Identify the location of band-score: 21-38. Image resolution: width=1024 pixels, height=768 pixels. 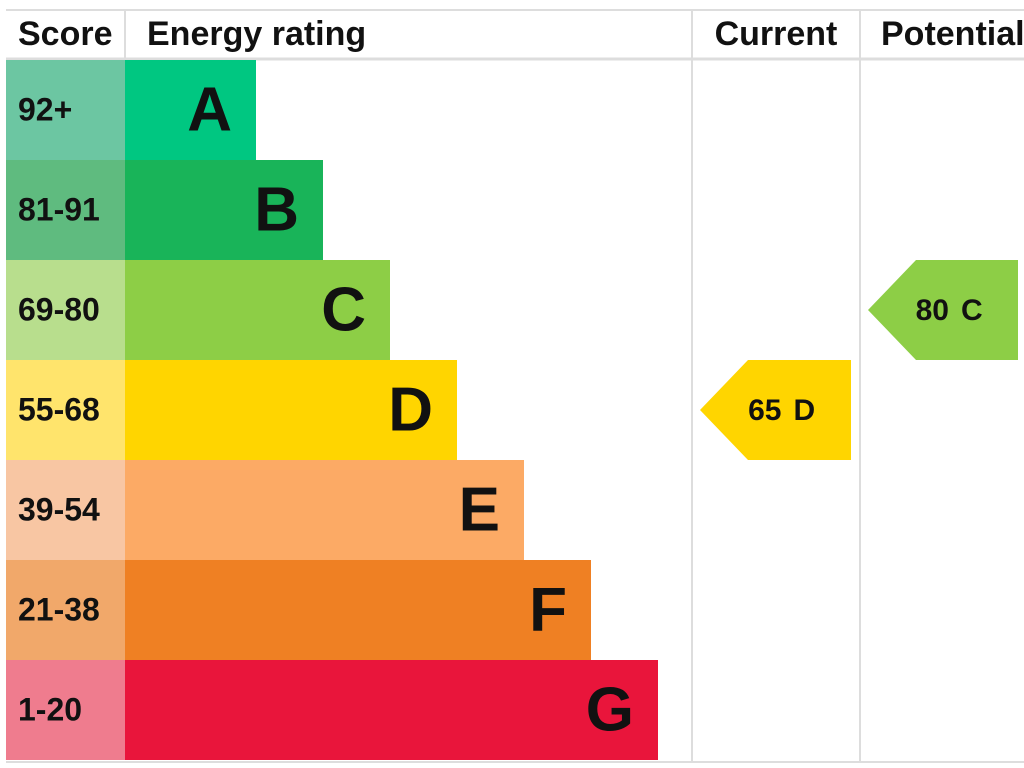
(59, 609).